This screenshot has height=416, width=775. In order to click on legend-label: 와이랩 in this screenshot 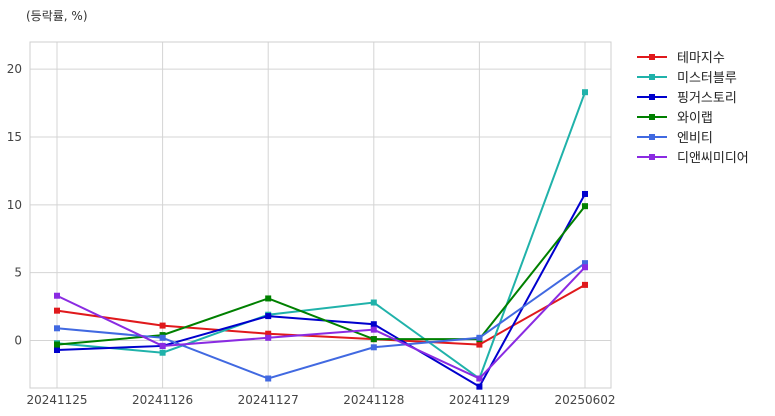, I will do `click(695, 118)`.